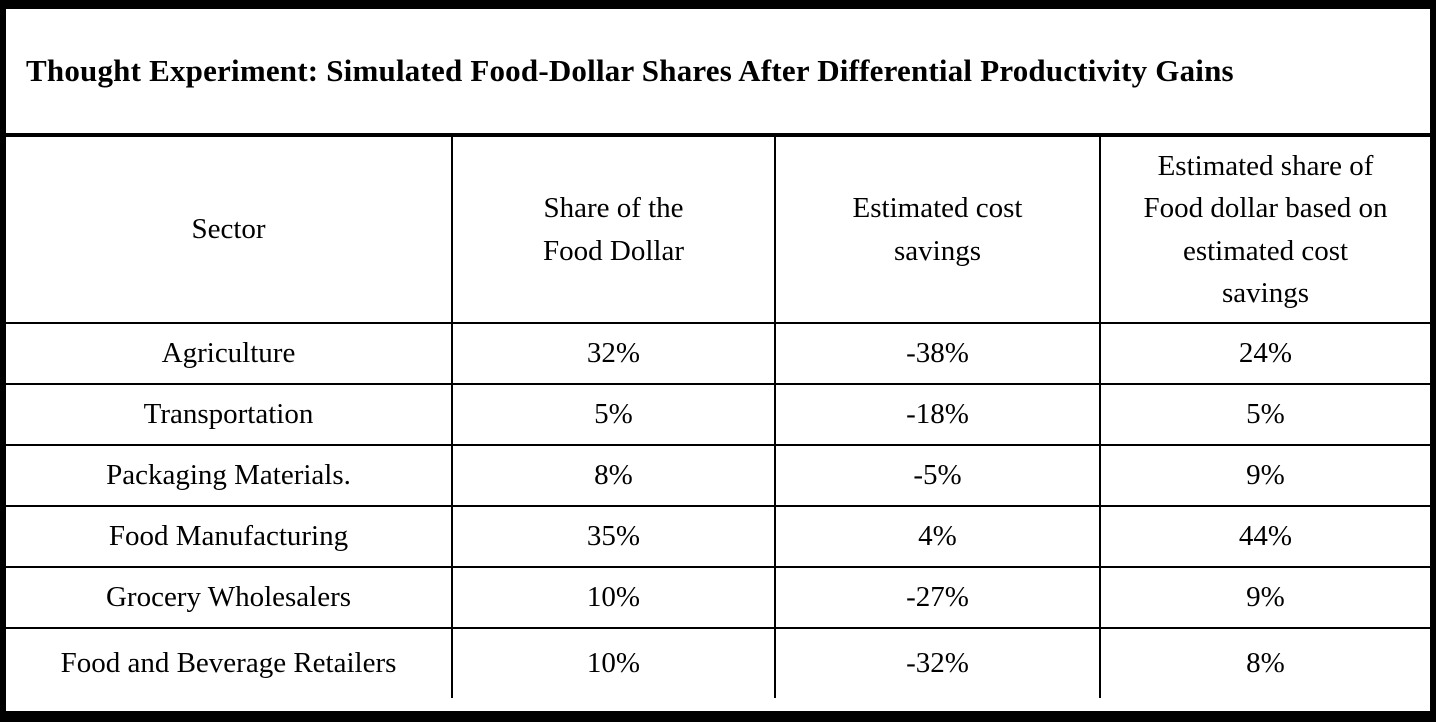  Describe the element at coordinates (937, 662) in the screenshot. I see `cell-savings: -32%` at that location.